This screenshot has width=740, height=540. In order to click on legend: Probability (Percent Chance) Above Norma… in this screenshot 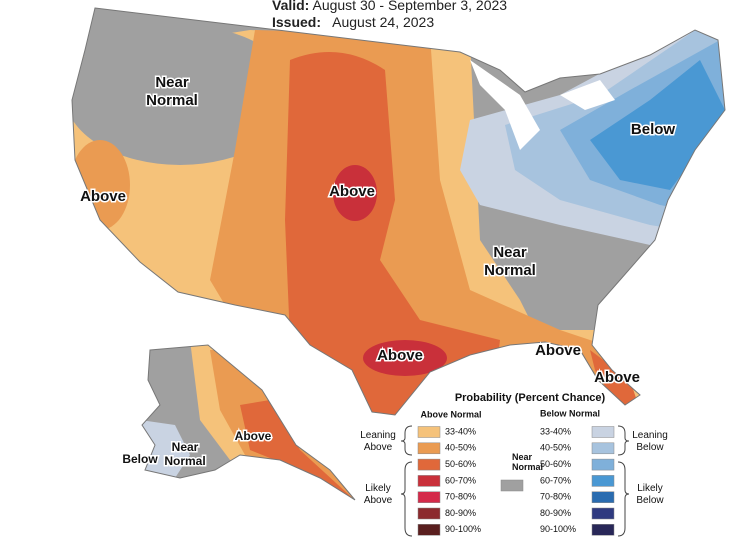, I will do `click(514, 464)`.